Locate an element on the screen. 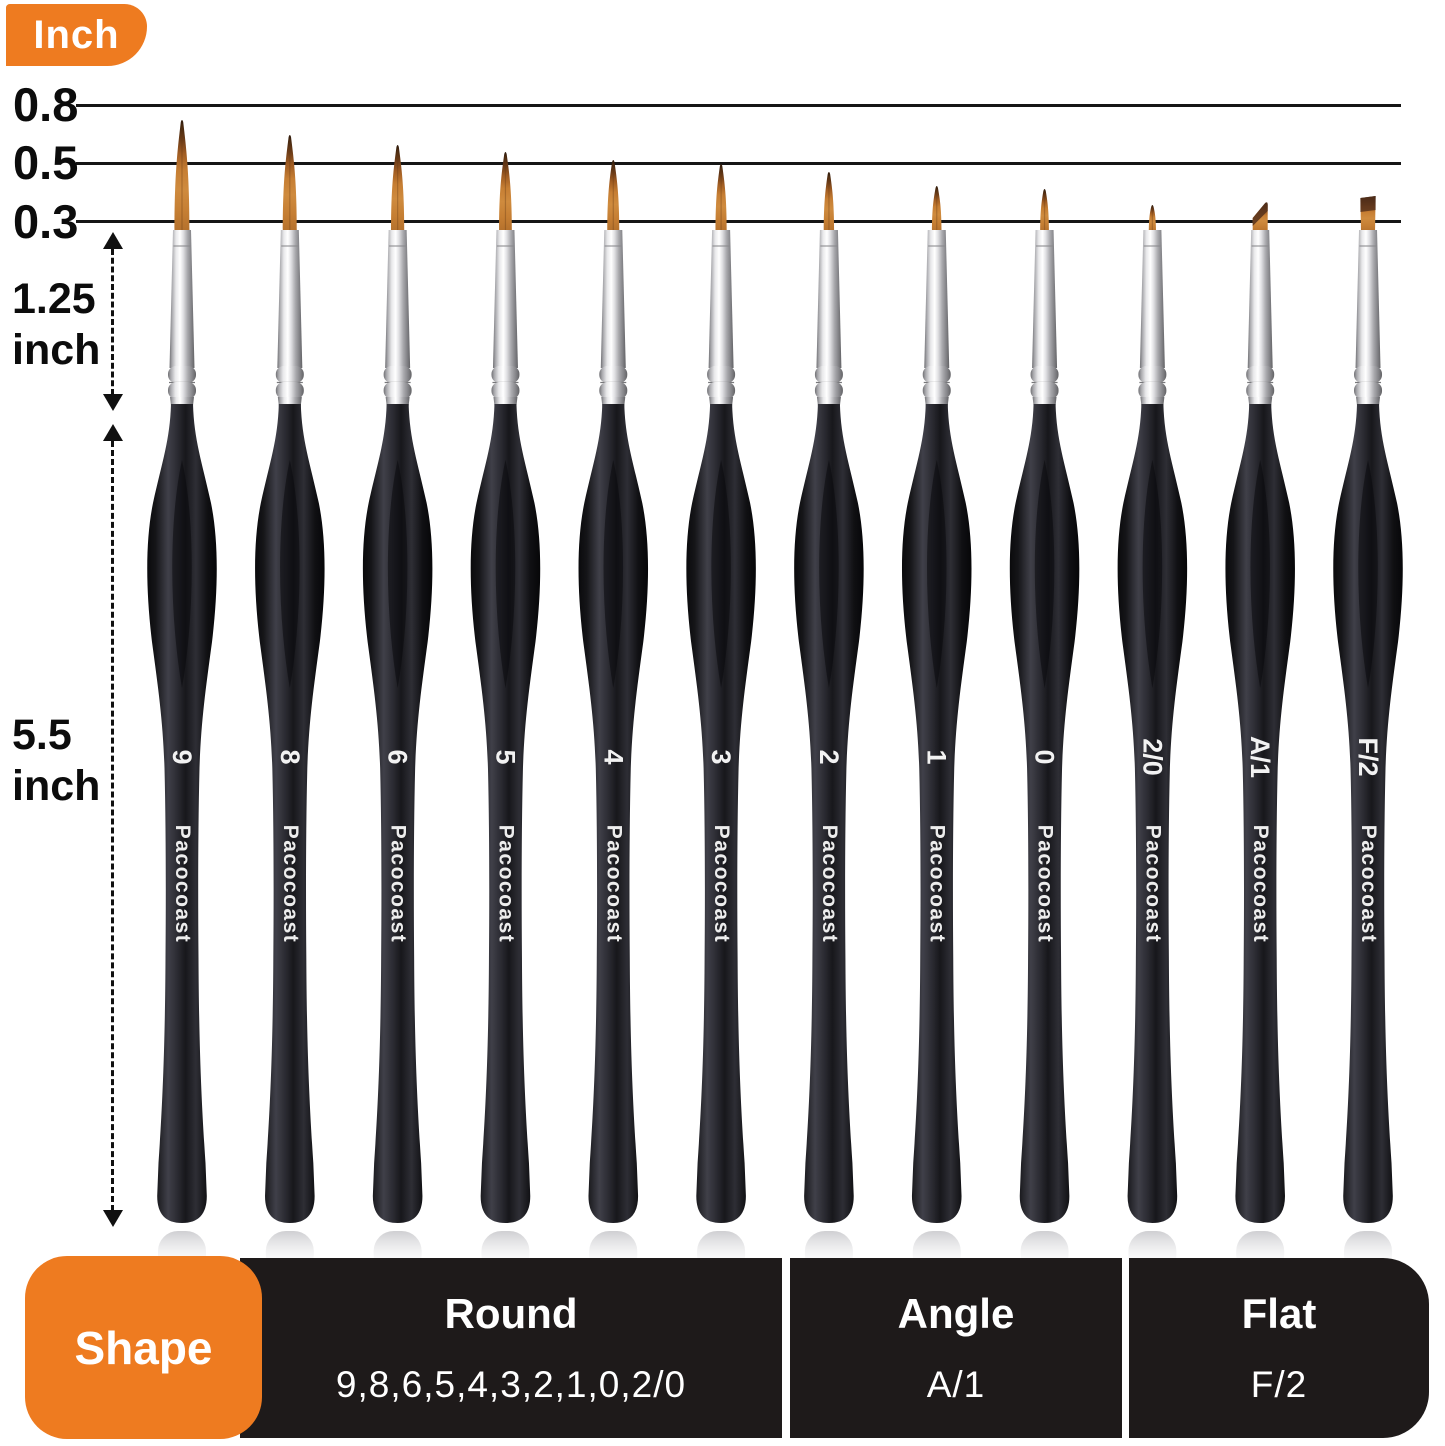 This screenshot has width=1445, height=1446. brush-size-label: 4 is located at coordinates (613, 756).